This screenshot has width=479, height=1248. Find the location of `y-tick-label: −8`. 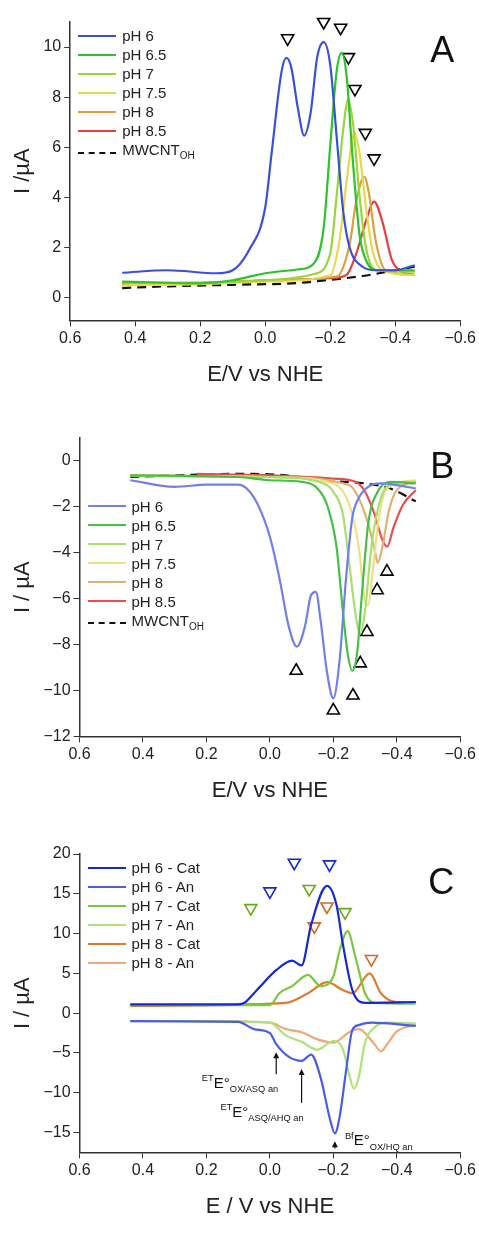

y-tick-label: −8 is located at coordinates (61, 643).